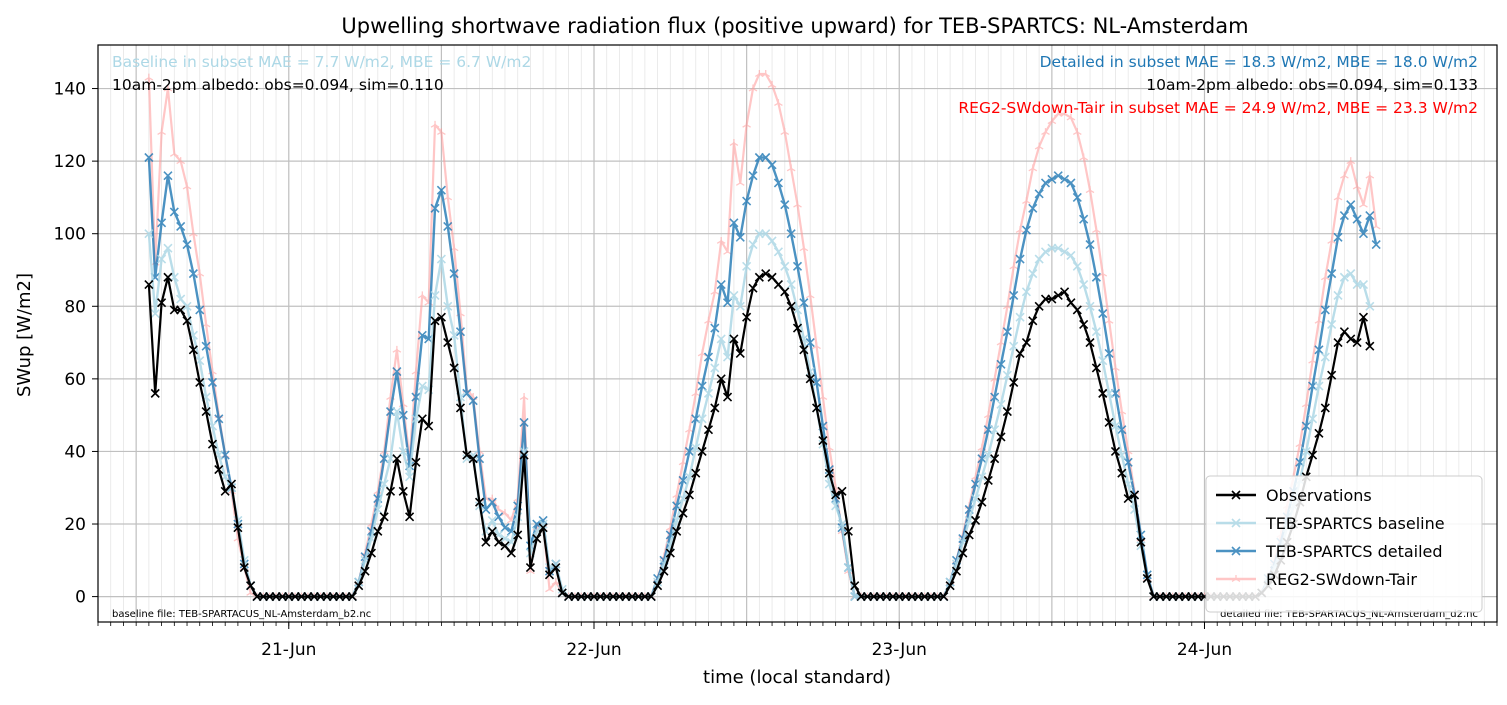  I want to click on y-tick-label: 40, so click(75, 452).